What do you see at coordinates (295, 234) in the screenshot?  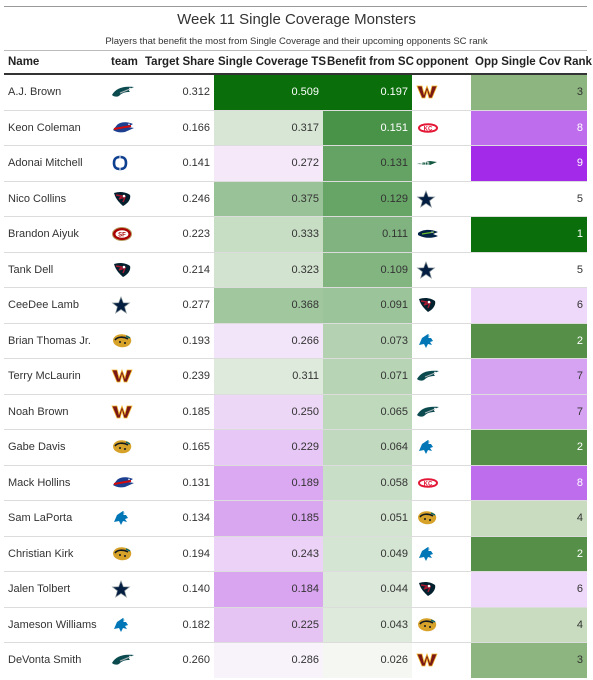 I see `table-row: Brandon Aiyuk SF 0.223 0.333 0.111 1` at bounding box center [295, 234].